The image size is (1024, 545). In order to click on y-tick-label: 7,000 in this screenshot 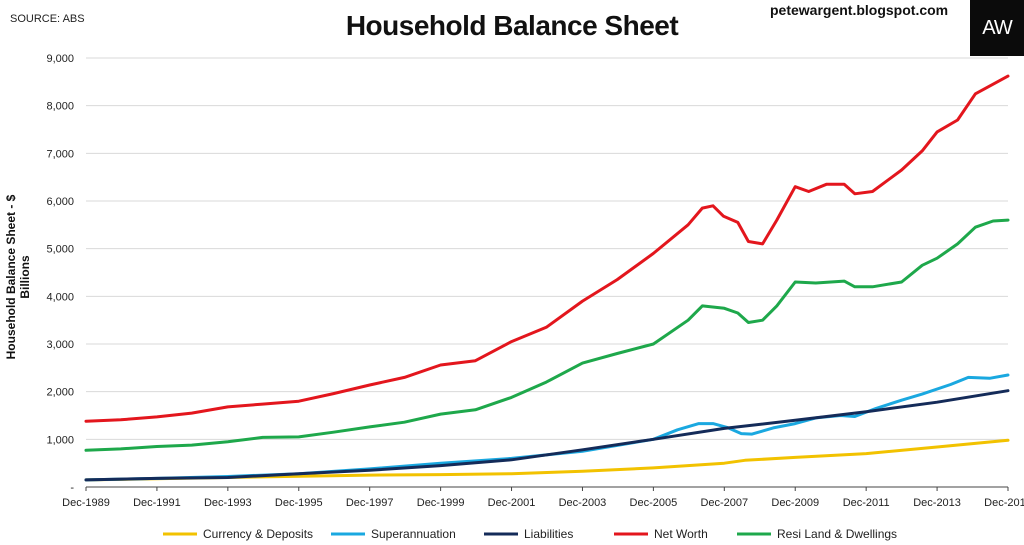, I will do `click(60, 154)`.